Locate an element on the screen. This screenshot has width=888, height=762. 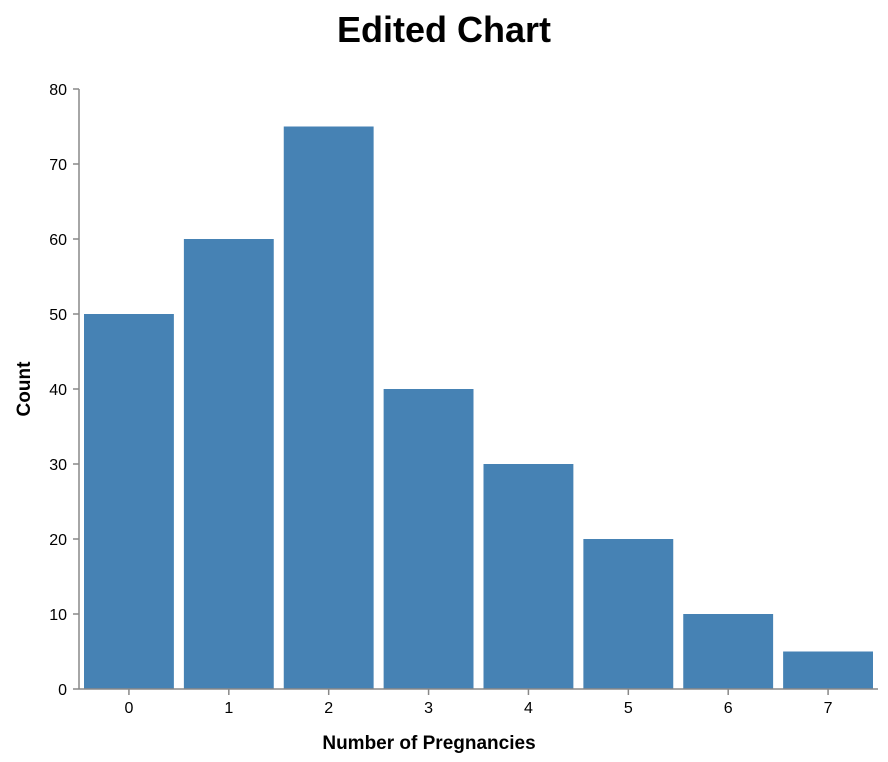
y-tick-label: 0 is located at coordinates (62, 690).